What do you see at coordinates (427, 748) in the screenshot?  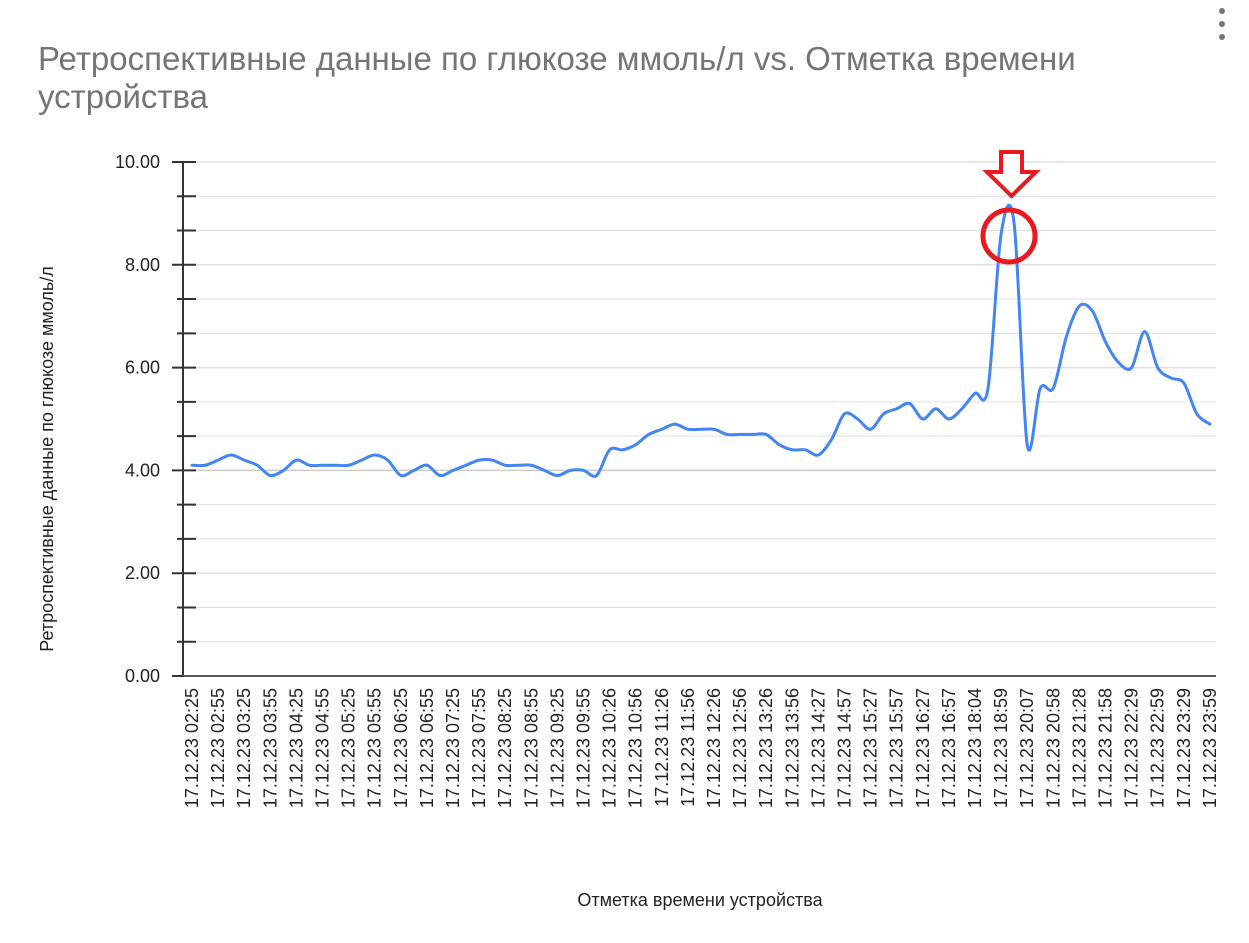 I see `x-tick-label: 17.12.23 06:55` at bounding box center [427, 748].